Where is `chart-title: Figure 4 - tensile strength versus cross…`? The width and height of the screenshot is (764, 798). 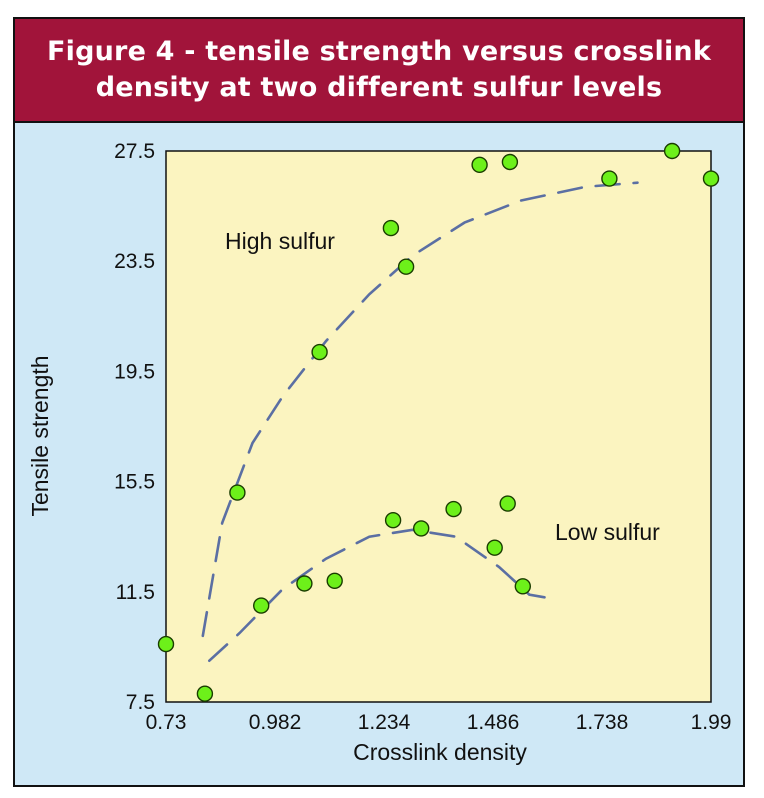 chart-title: Figure 4 - tensile strength versus cross… is located at coordinates (379, 69).